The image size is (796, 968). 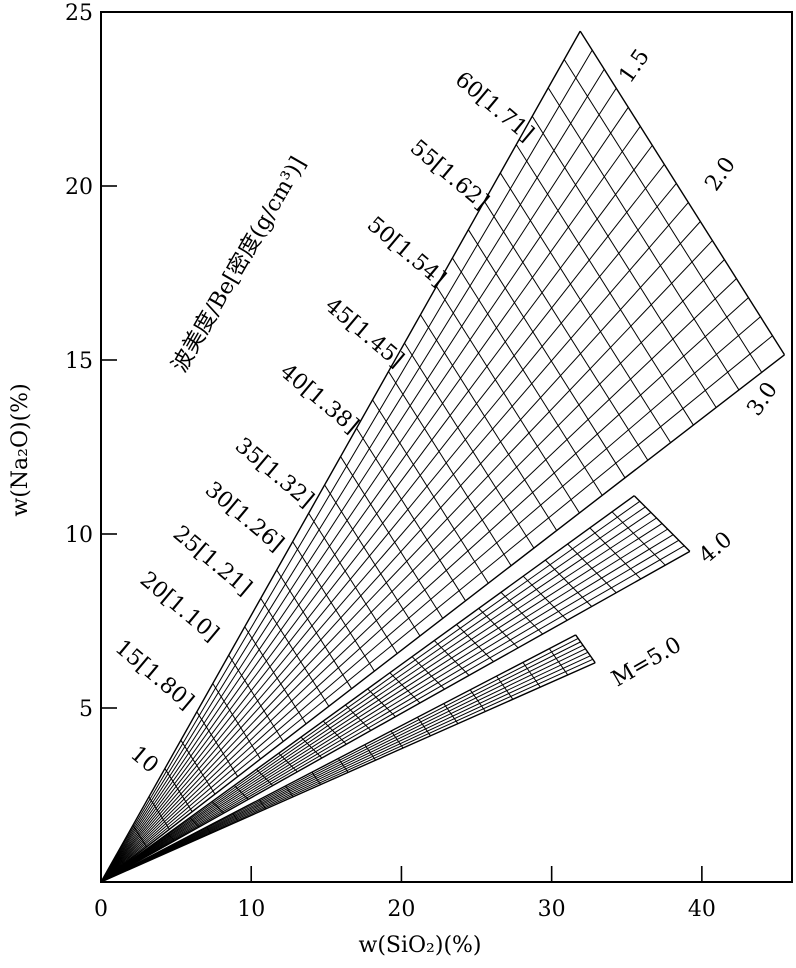 What do you see at coordinates (179, 607) in the screenshot?
I see `baume-degree-label: 20[1.10]` at bounding box center [179, 607].